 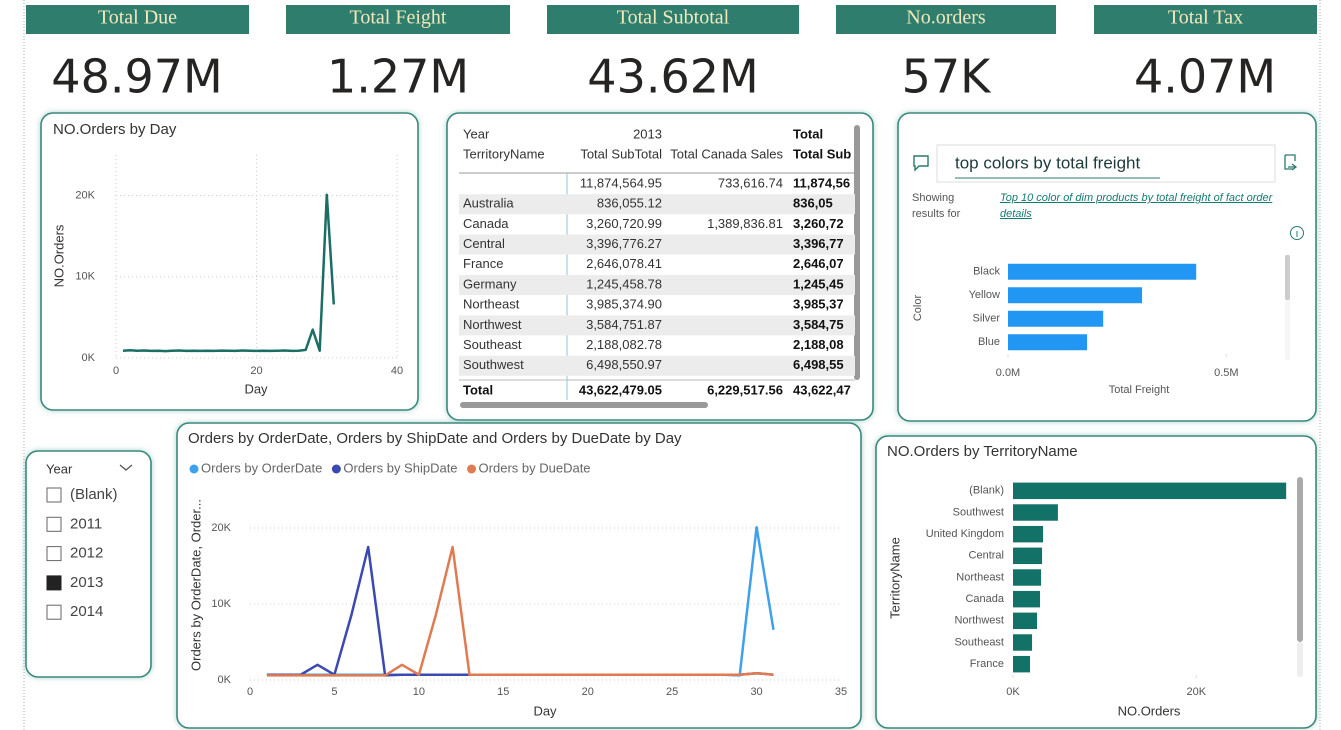 What do you see at coordinates (400, 467) in the screenshot?
I see `legend-label: Orders by ShipDate` at bounding box center [400, 467].